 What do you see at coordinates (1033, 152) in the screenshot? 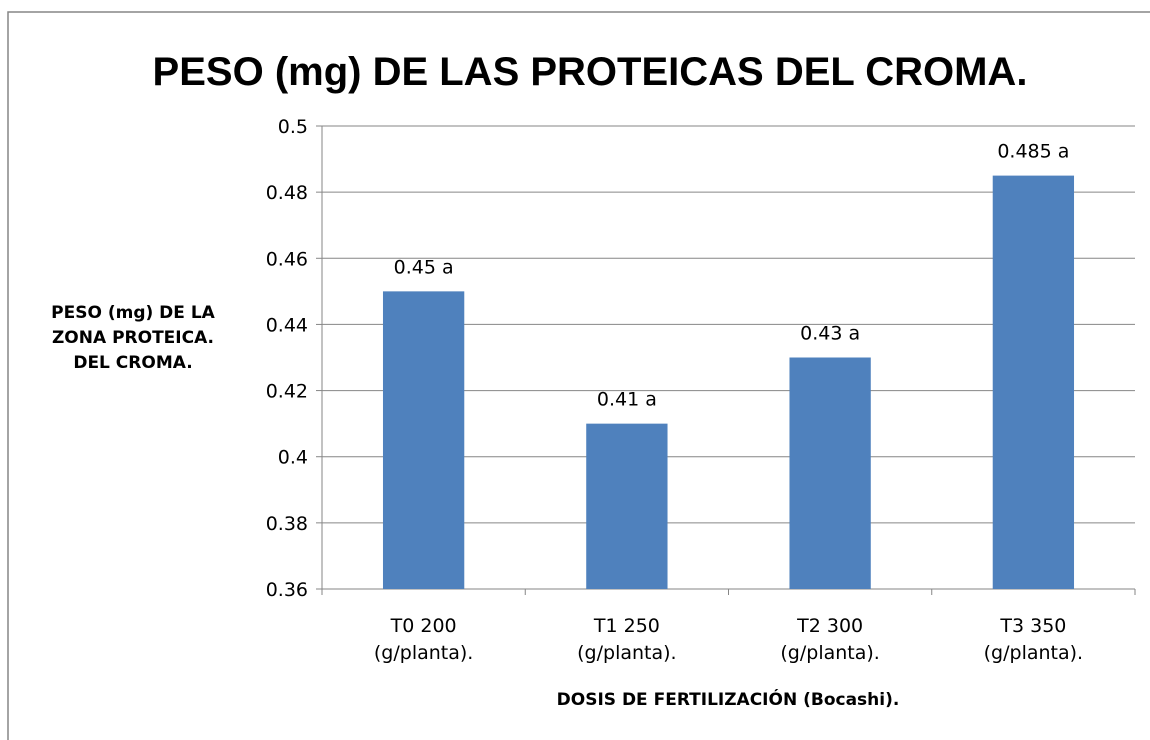
I see `data-label: 0.485 a` at bounding box center [1033, 152].